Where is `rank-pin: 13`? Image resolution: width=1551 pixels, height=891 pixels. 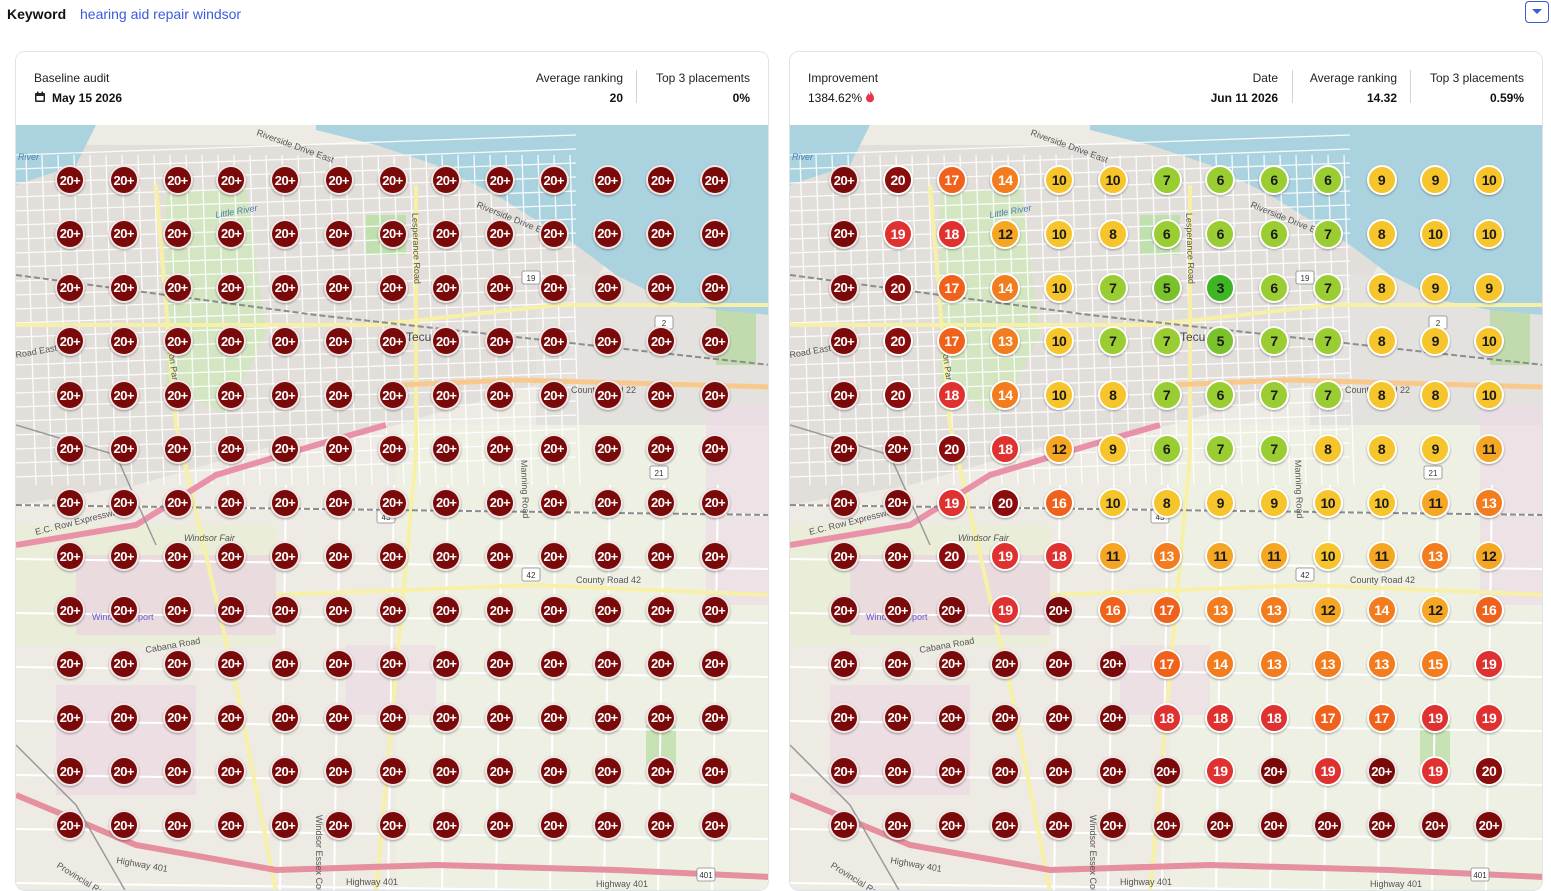
rank-pin: 13 is located at coordinates (1274, 610).